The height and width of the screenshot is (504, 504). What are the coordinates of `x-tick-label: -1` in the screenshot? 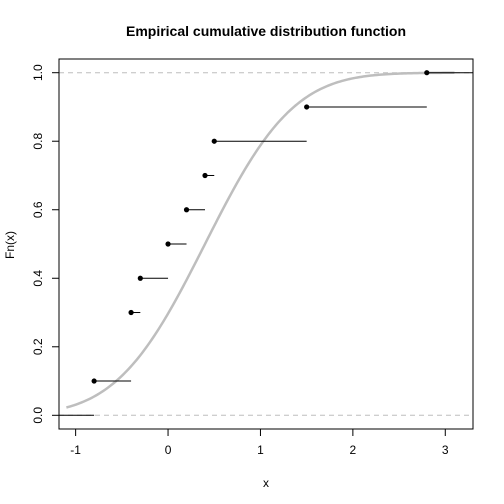 It's located at (75, 450).